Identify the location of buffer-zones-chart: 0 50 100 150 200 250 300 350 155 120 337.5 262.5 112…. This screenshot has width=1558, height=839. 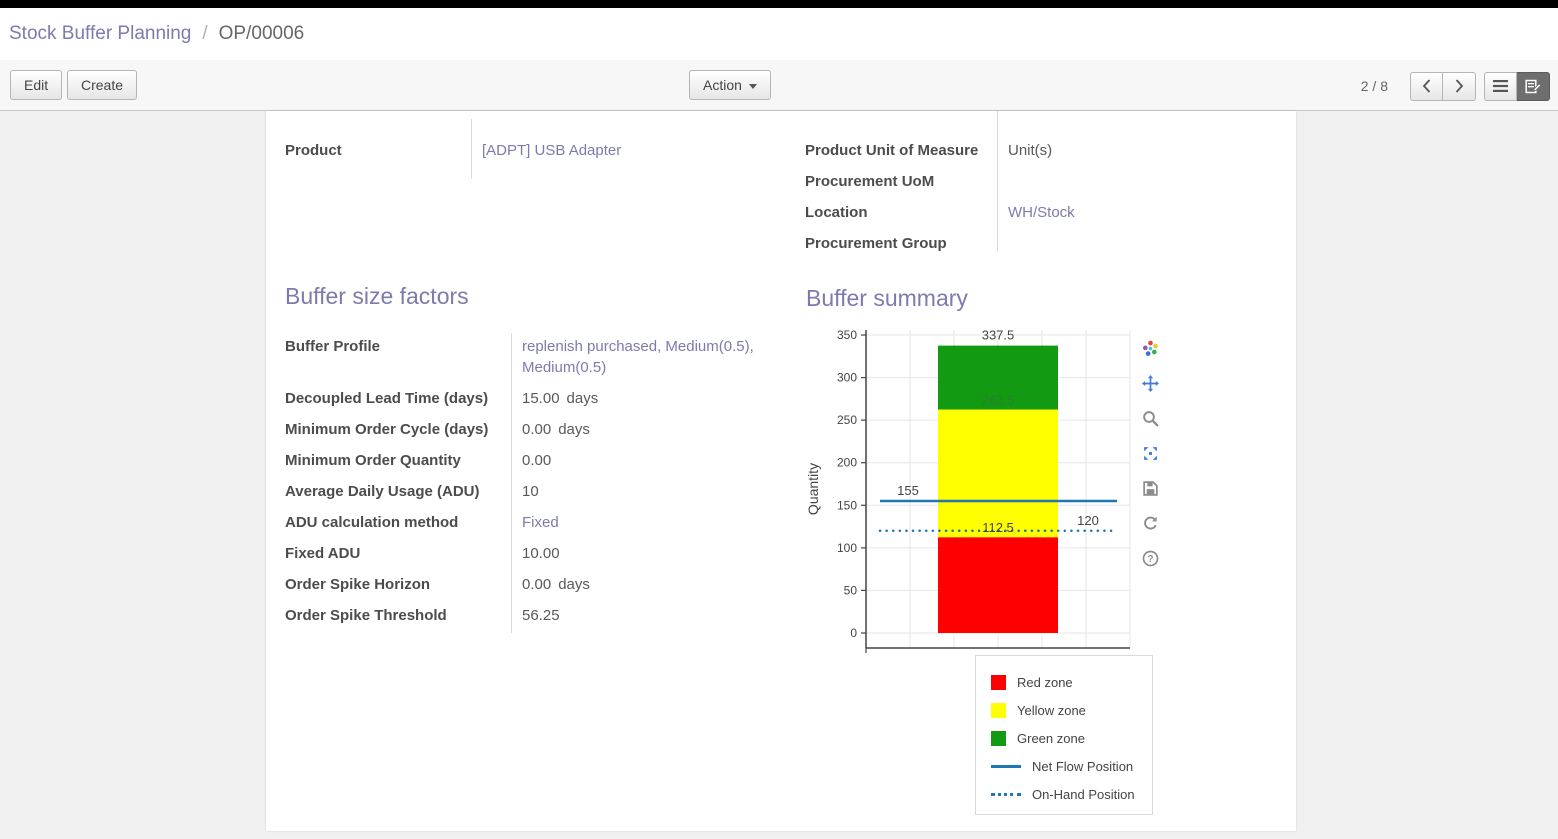
(968, 490).